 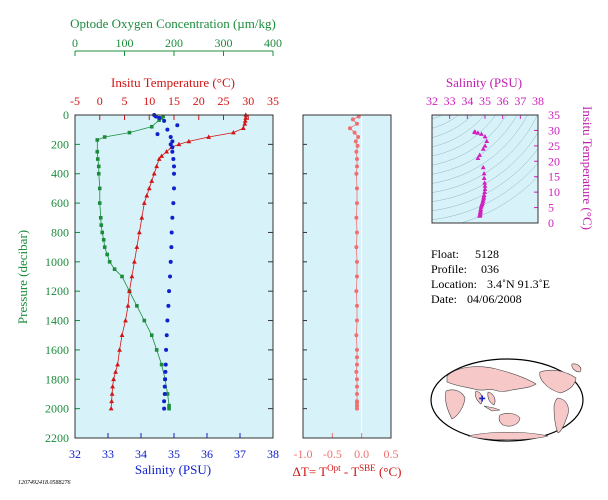 I want to click on map-float-location-marker, so click(x=482, y=398).